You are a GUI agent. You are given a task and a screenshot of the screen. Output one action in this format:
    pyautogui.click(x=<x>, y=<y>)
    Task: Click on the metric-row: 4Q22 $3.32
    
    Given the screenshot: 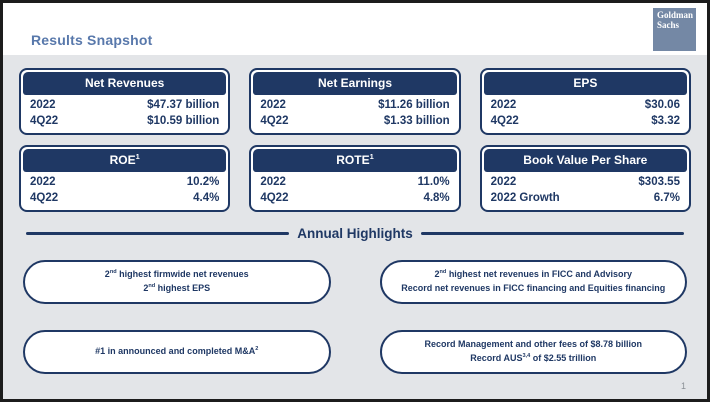 What is the action you would take?
    pyautogui.click(x=585, y=121)
    